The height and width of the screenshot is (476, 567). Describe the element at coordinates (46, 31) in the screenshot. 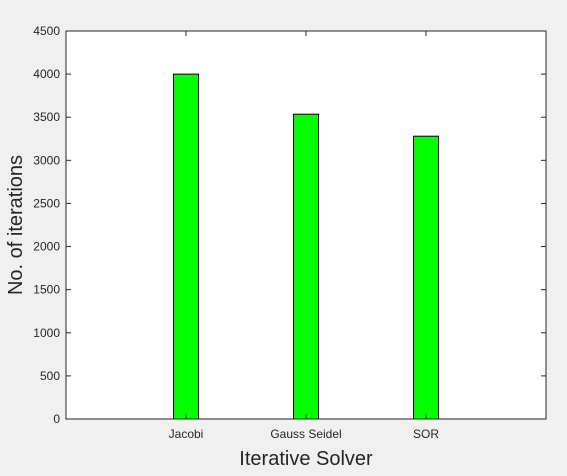

I see `y-tick-label: 4500` at that location.